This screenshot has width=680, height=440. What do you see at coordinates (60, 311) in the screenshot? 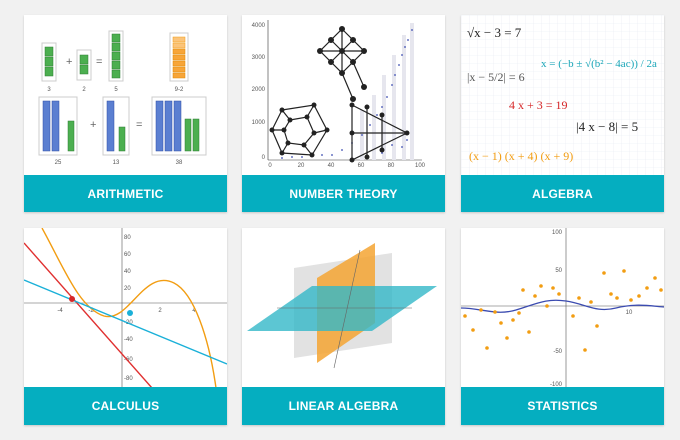
I see `calc-xtick: -4` at bounding box center [60, 311].